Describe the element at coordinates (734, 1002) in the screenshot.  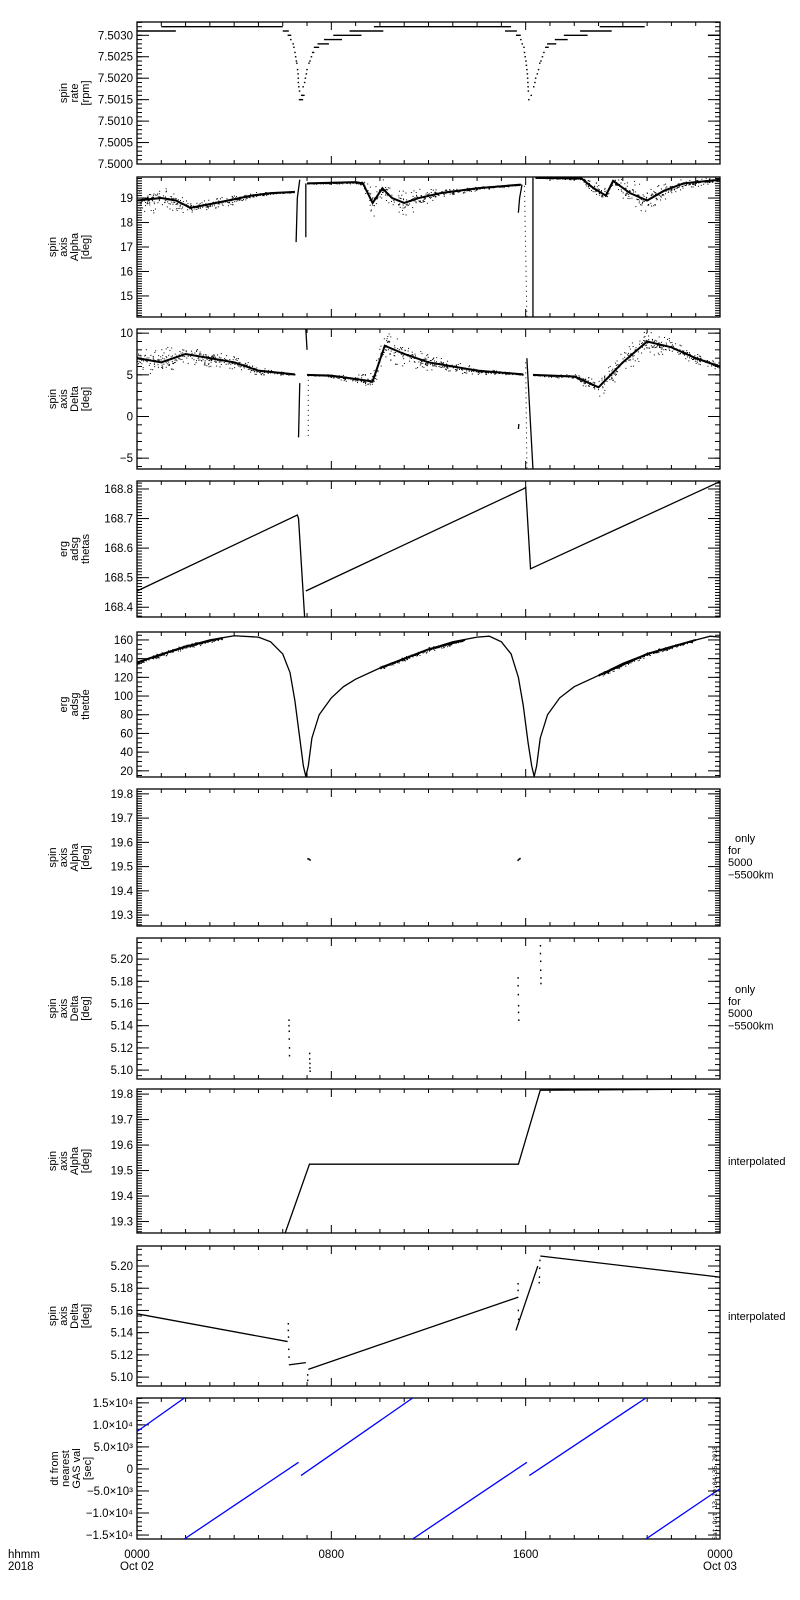
I see `panel-note-line: for` at that location.